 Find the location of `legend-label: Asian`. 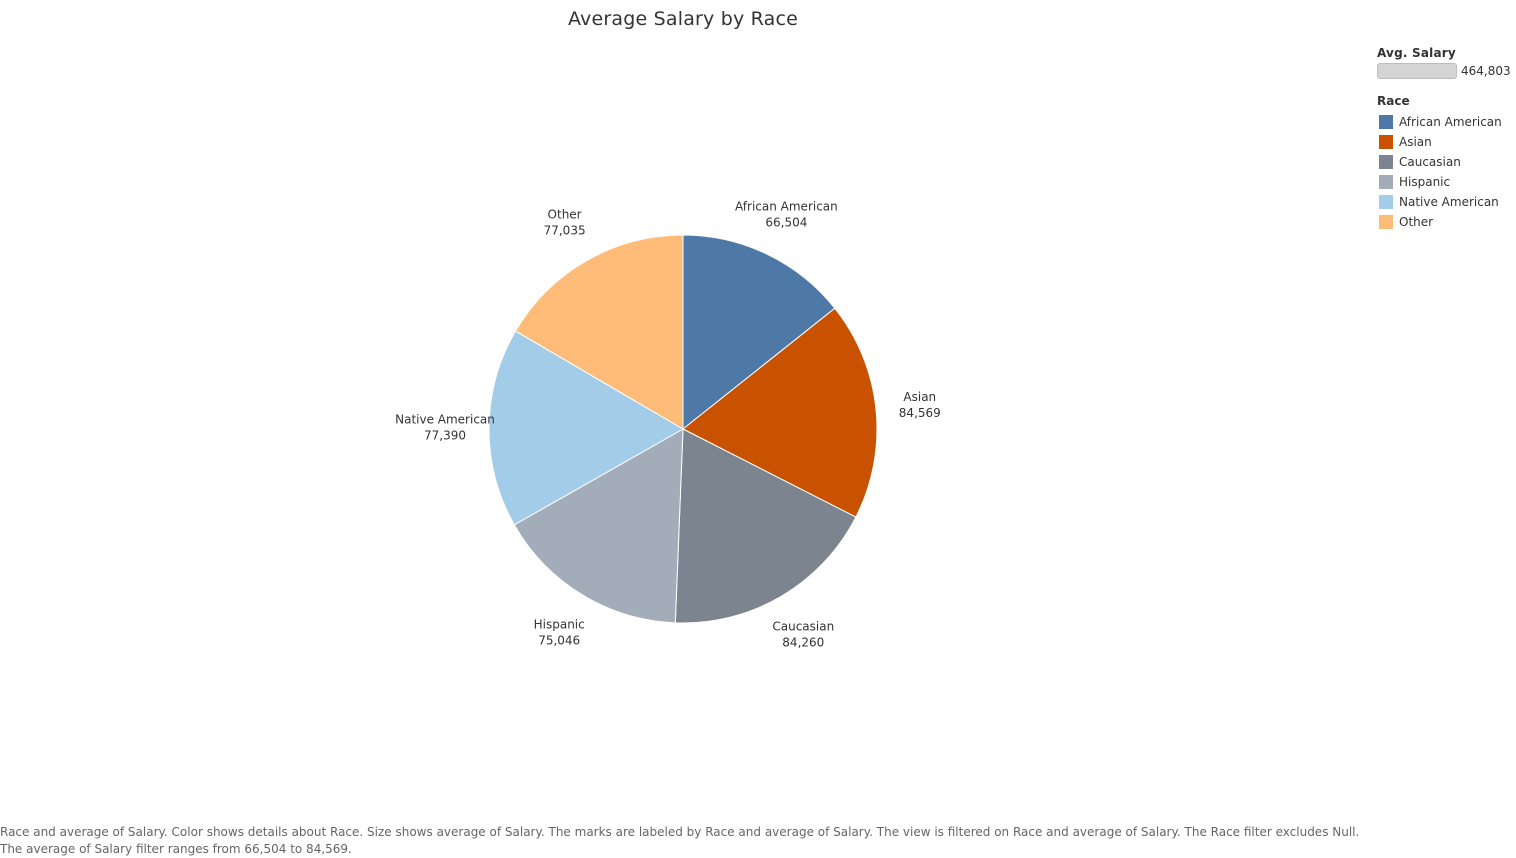

legend-label: Asian is located at coordinates (1415, 142).